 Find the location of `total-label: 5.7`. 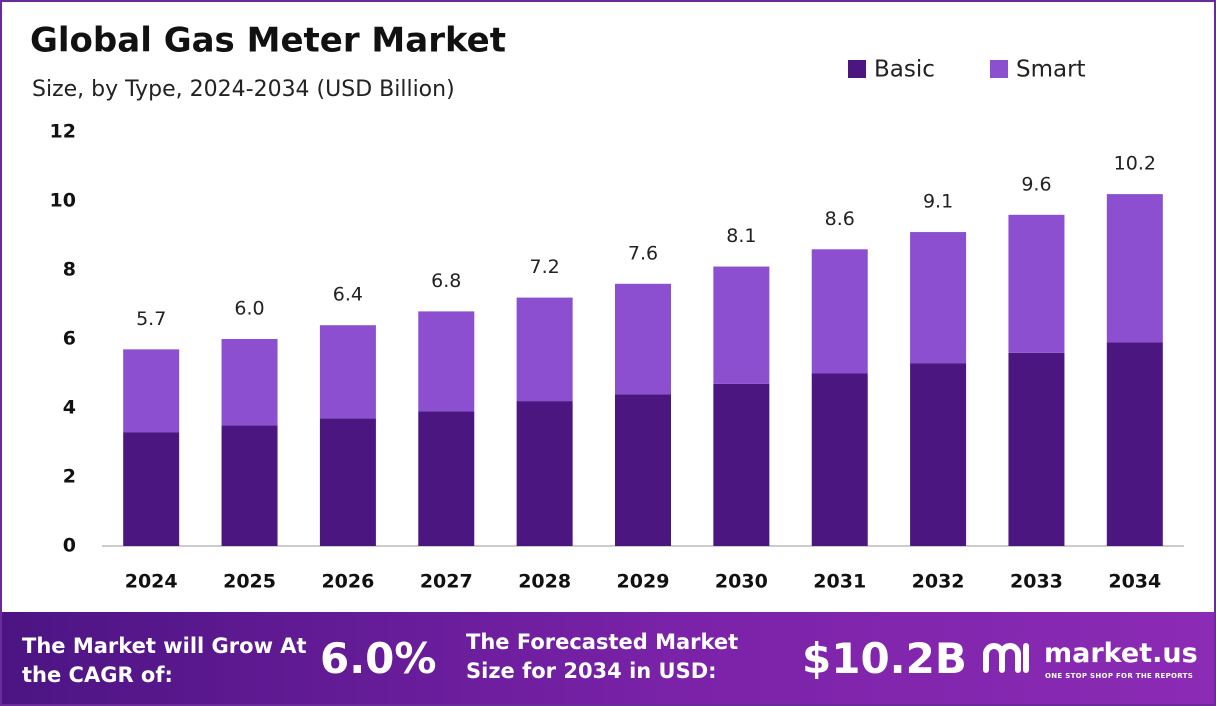

total-label: 5.7 is located at coordinates (151, 319).